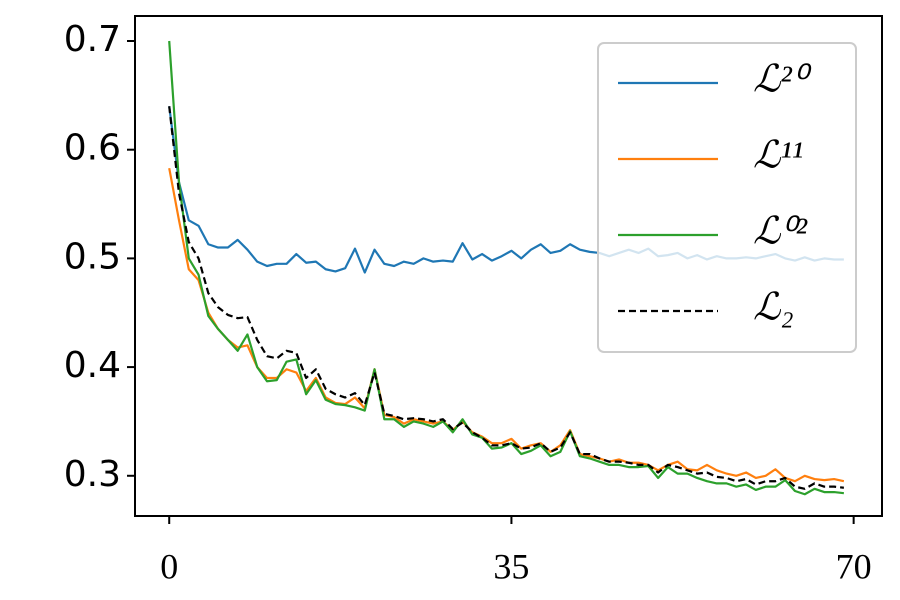  I want to click on legend-label: ℒ²⁰, so click(782, 80).